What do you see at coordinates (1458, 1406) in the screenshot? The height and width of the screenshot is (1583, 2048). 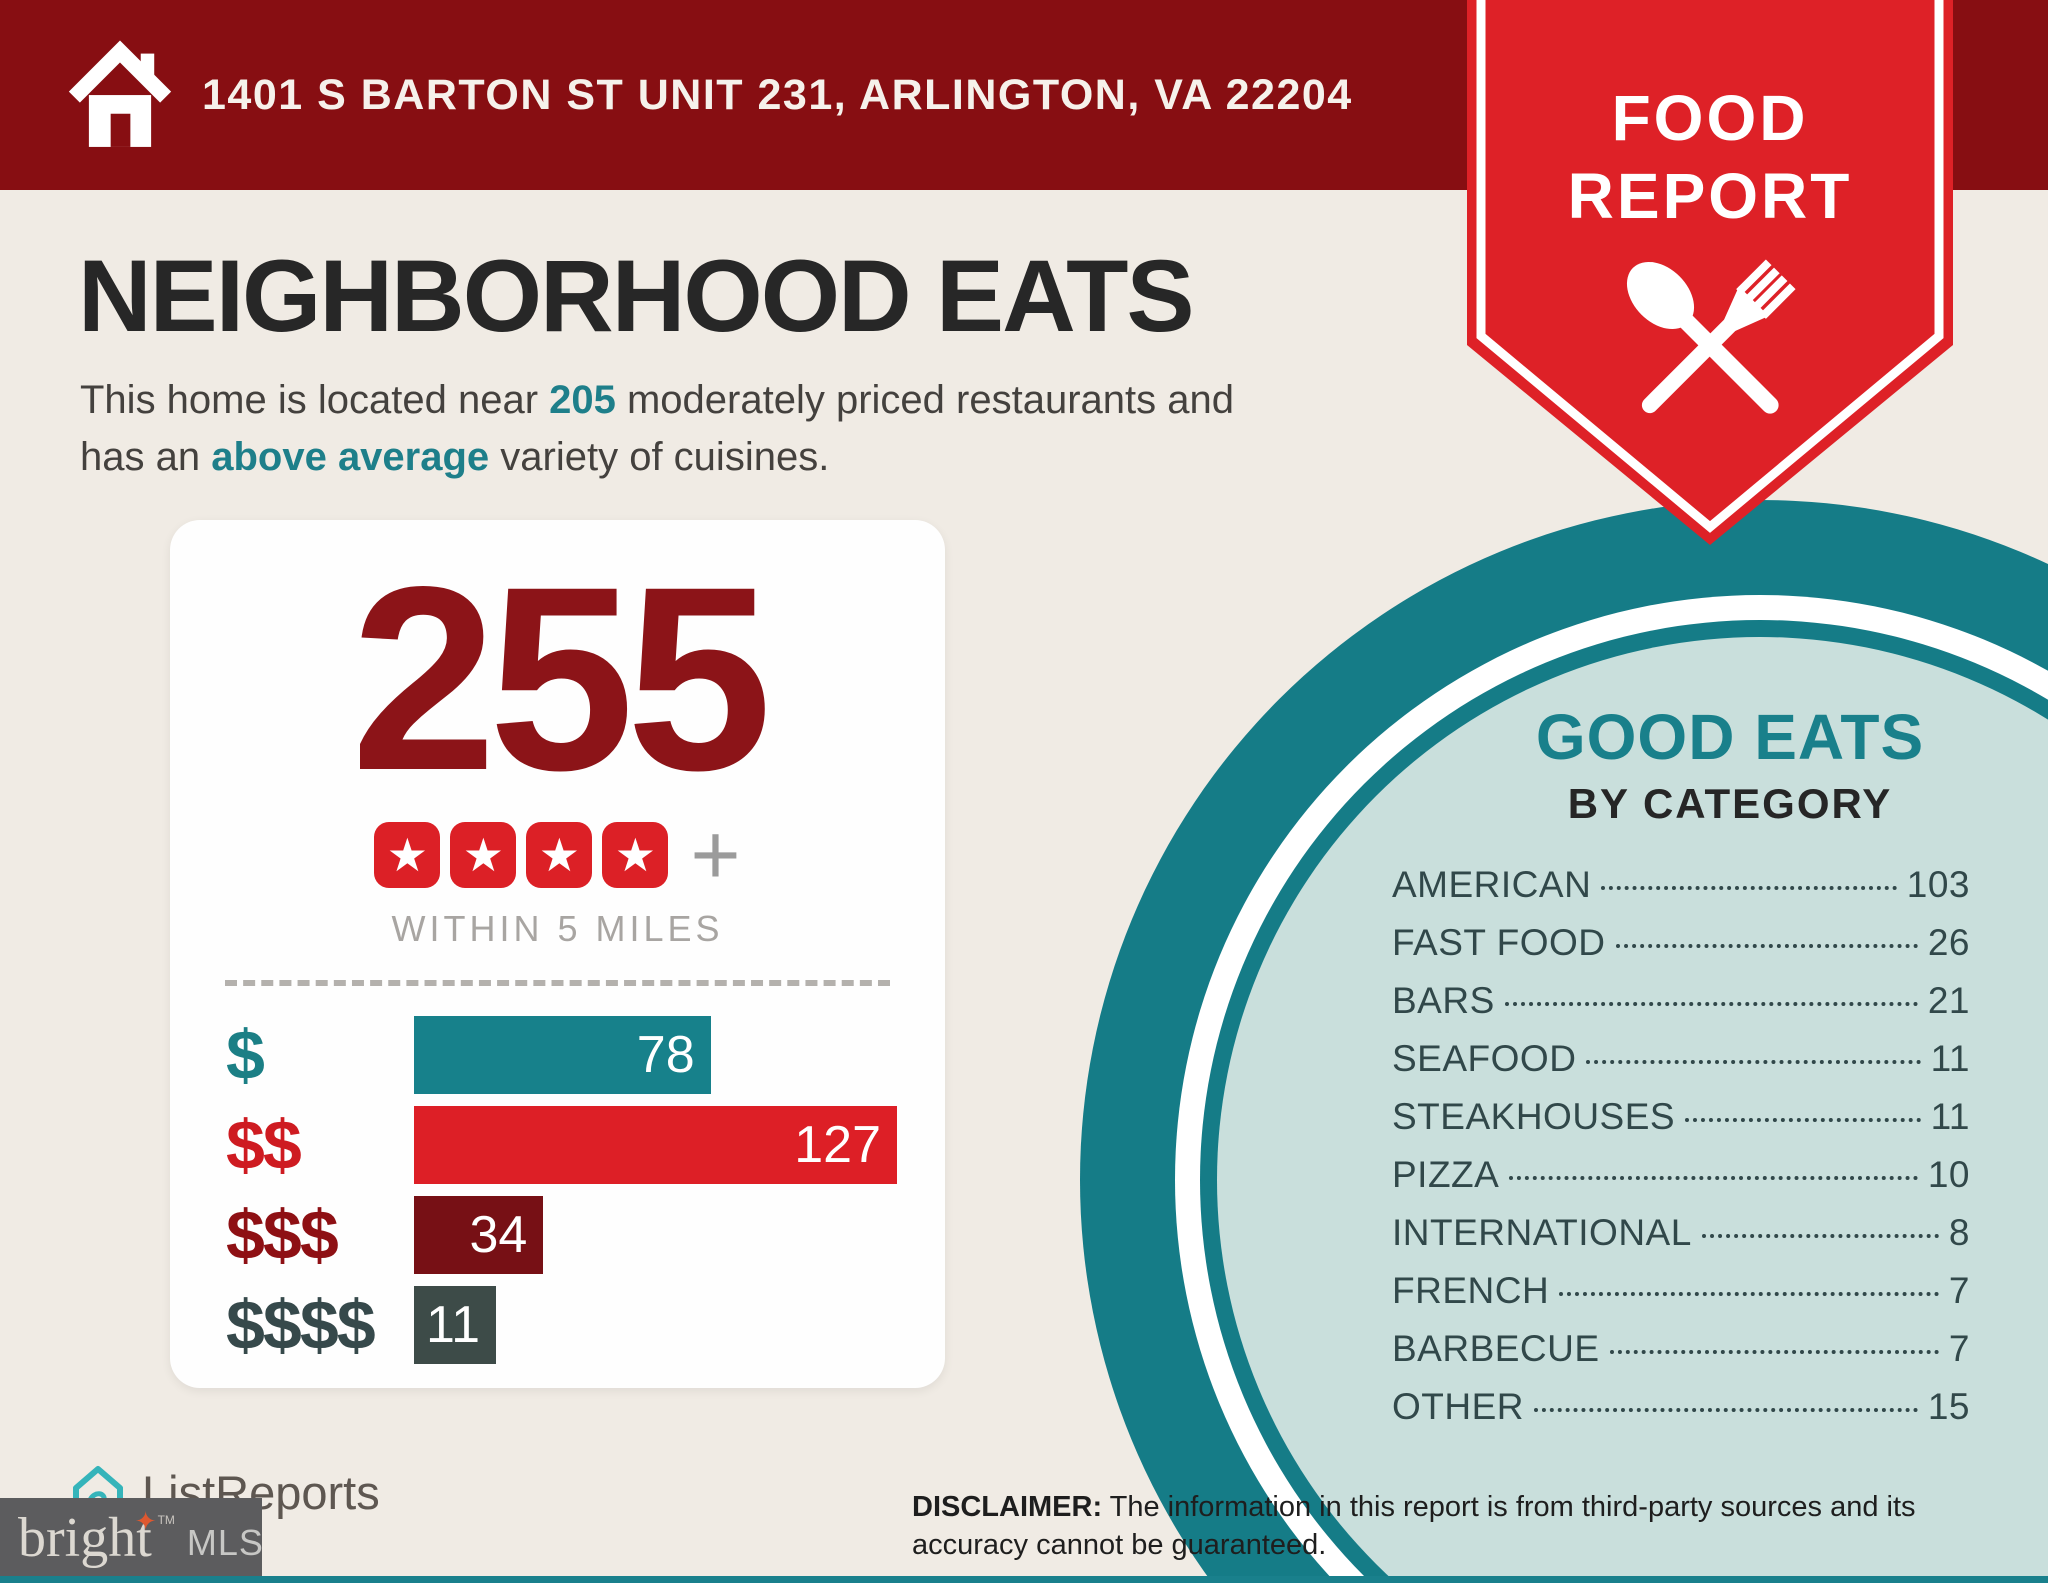 I see `category-label: OTHER` at bounding box center [1458, 1406].